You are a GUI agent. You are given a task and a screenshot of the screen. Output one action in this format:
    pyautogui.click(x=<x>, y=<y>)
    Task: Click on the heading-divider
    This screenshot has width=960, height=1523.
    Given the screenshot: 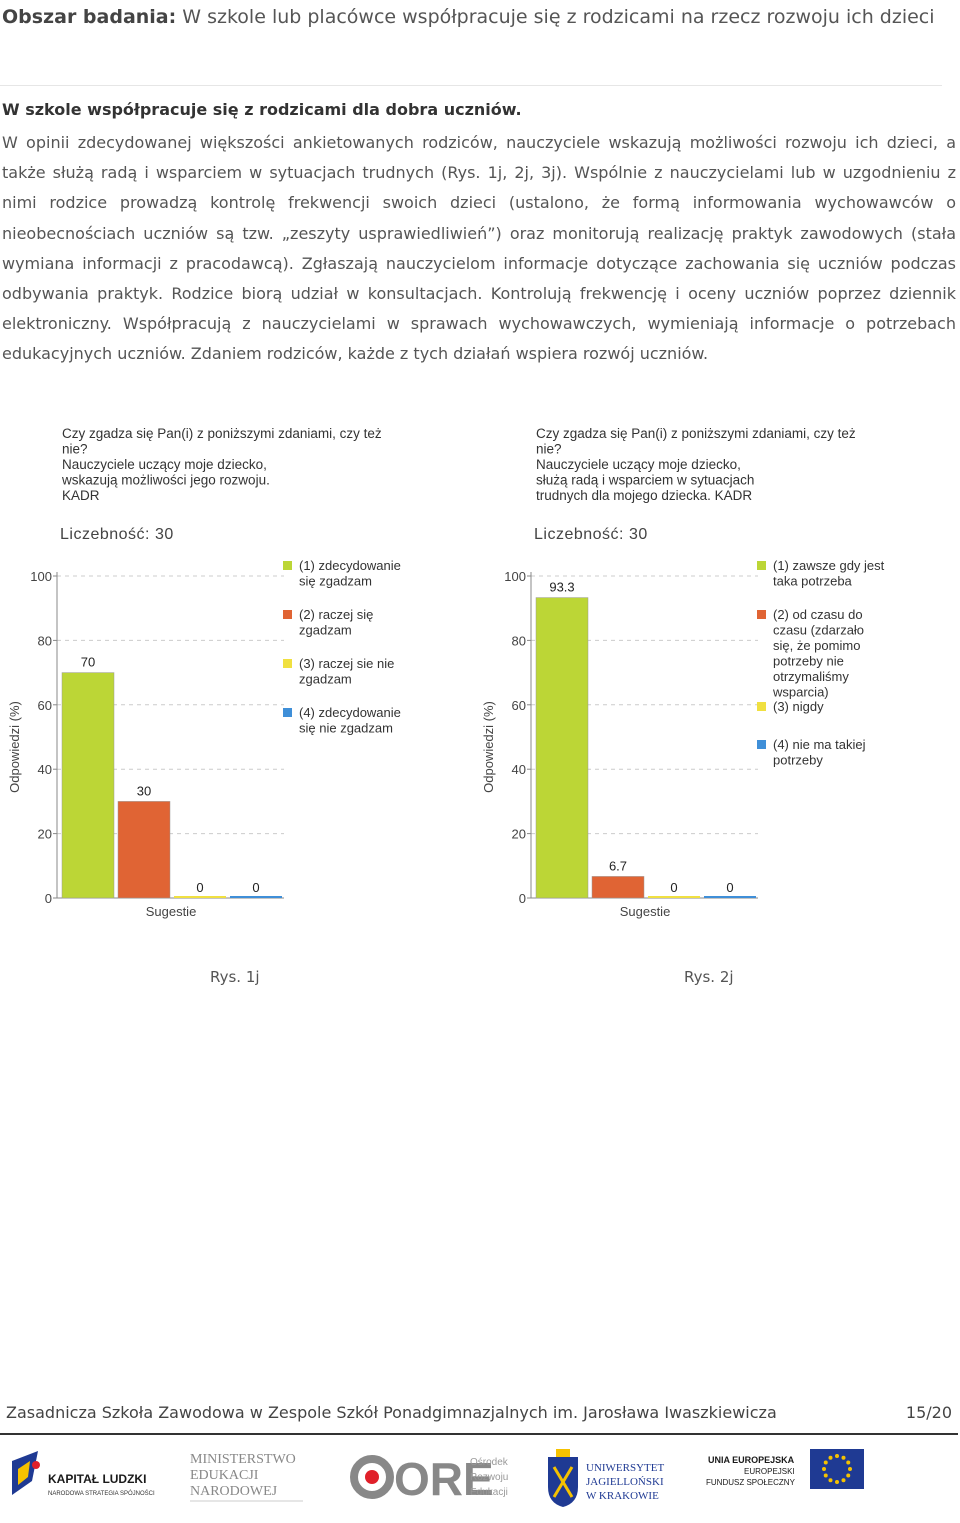 What is the action you would take?
    pyautogui.click(x=471, y=85)
    